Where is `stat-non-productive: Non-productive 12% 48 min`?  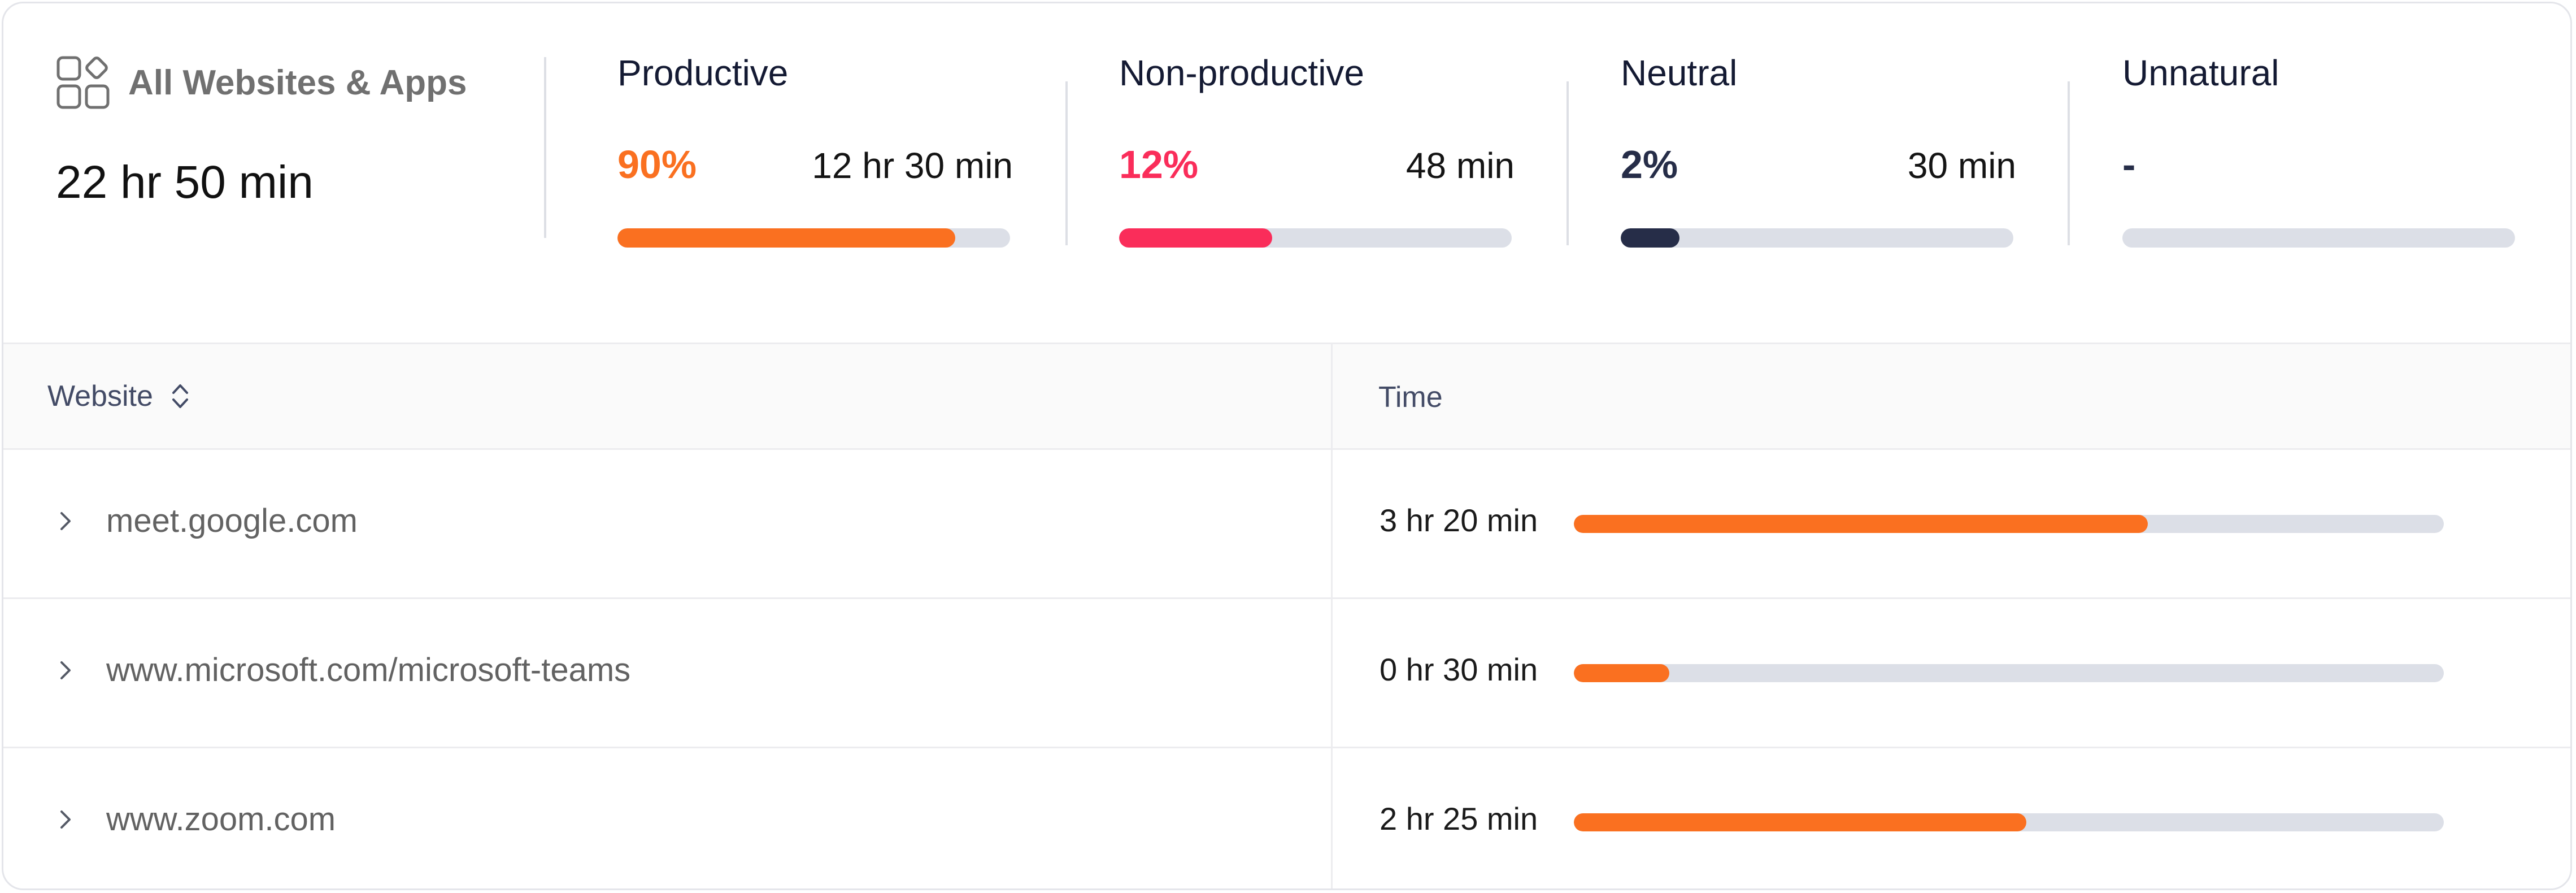
stat-non-productive: Non-productive 12% 48 min is located at coordinates (1317, 173).